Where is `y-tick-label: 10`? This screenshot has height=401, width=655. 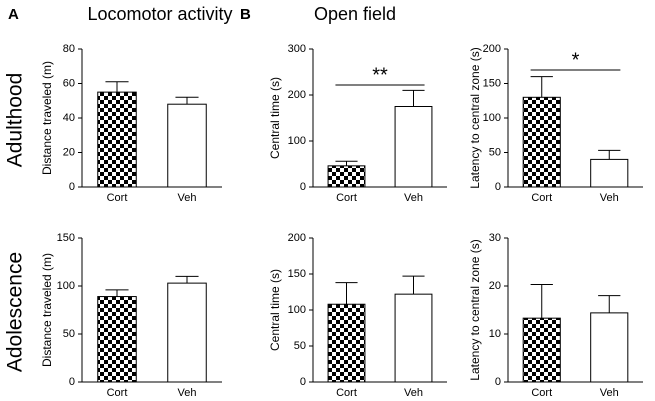 y-tick-label: 10 is located at coordinates (495, 334).